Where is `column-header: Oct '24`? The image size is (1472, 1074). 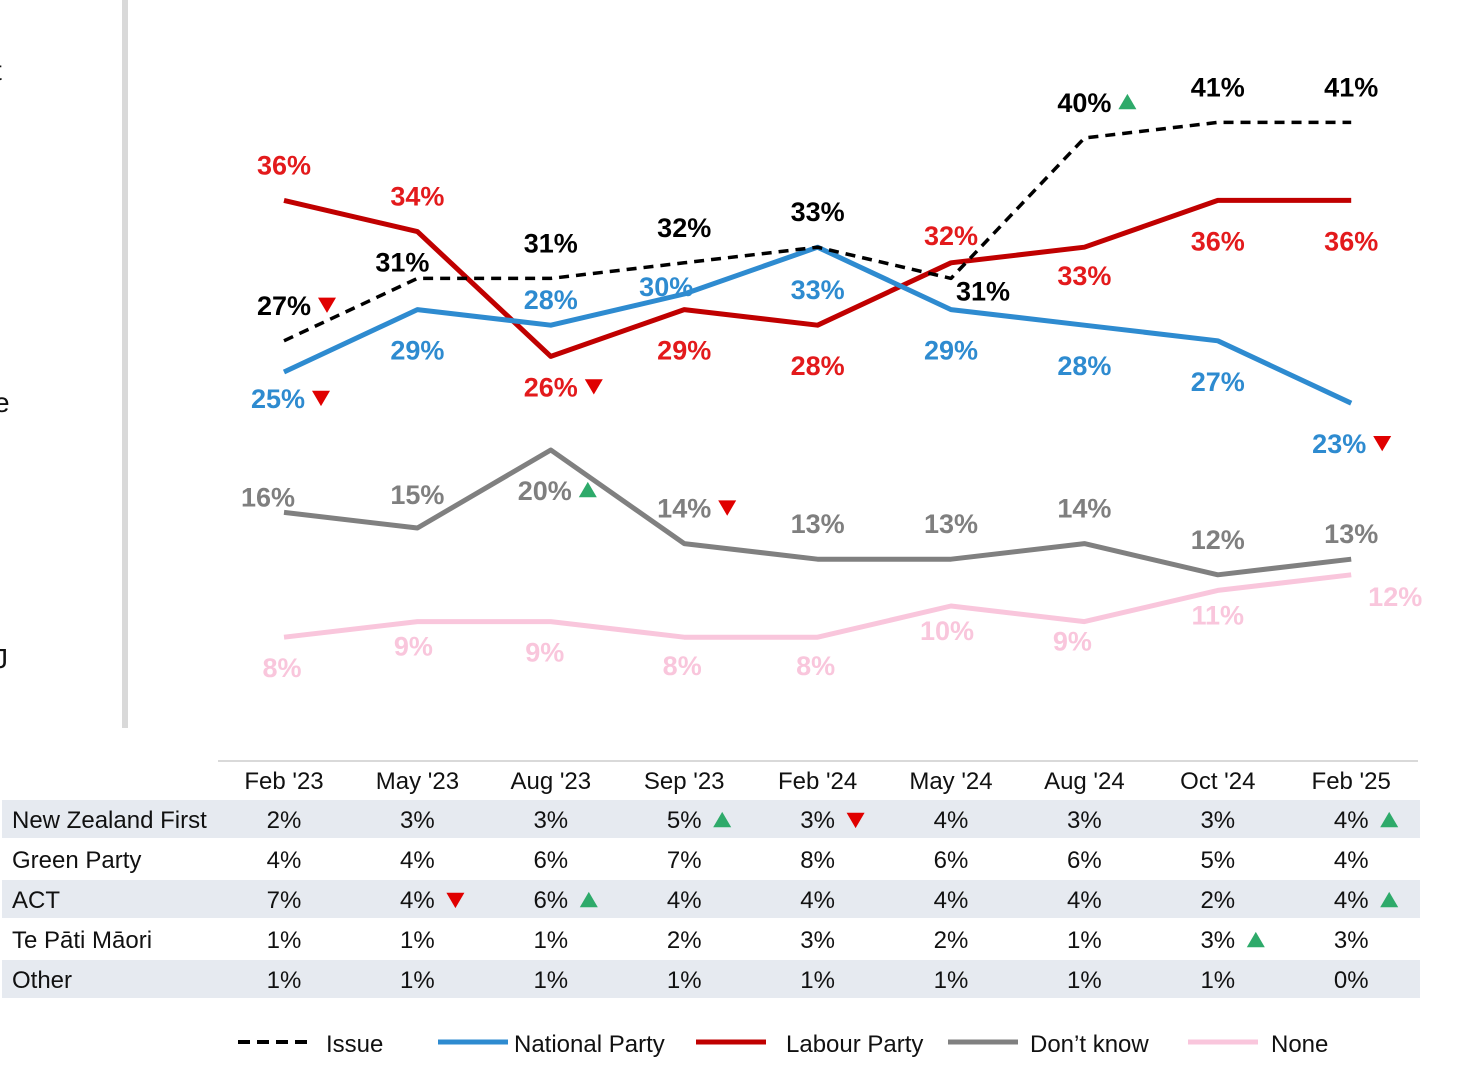 column-header: Oct '24 is located at coordinates (1217, 781).